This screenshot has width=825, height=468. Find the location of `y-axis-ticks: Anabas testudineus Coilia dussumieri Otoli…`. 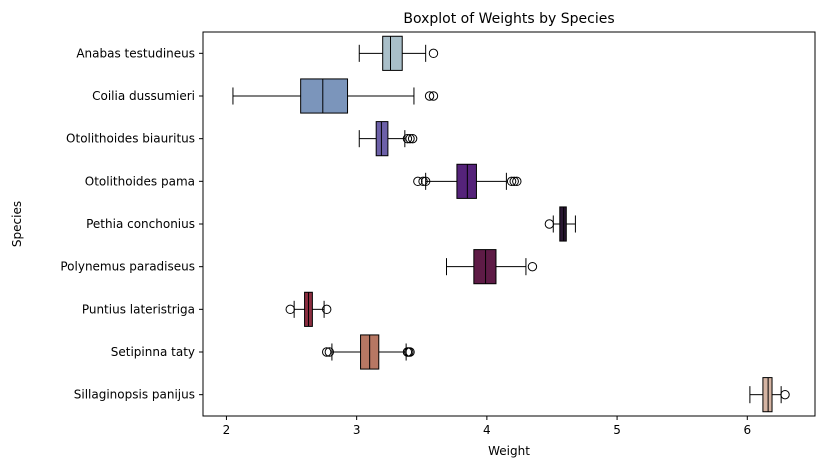

y-axis-ticks: Anabas testudineus Coilia dussumieri Otoli… is located at coordinates (131, 224).